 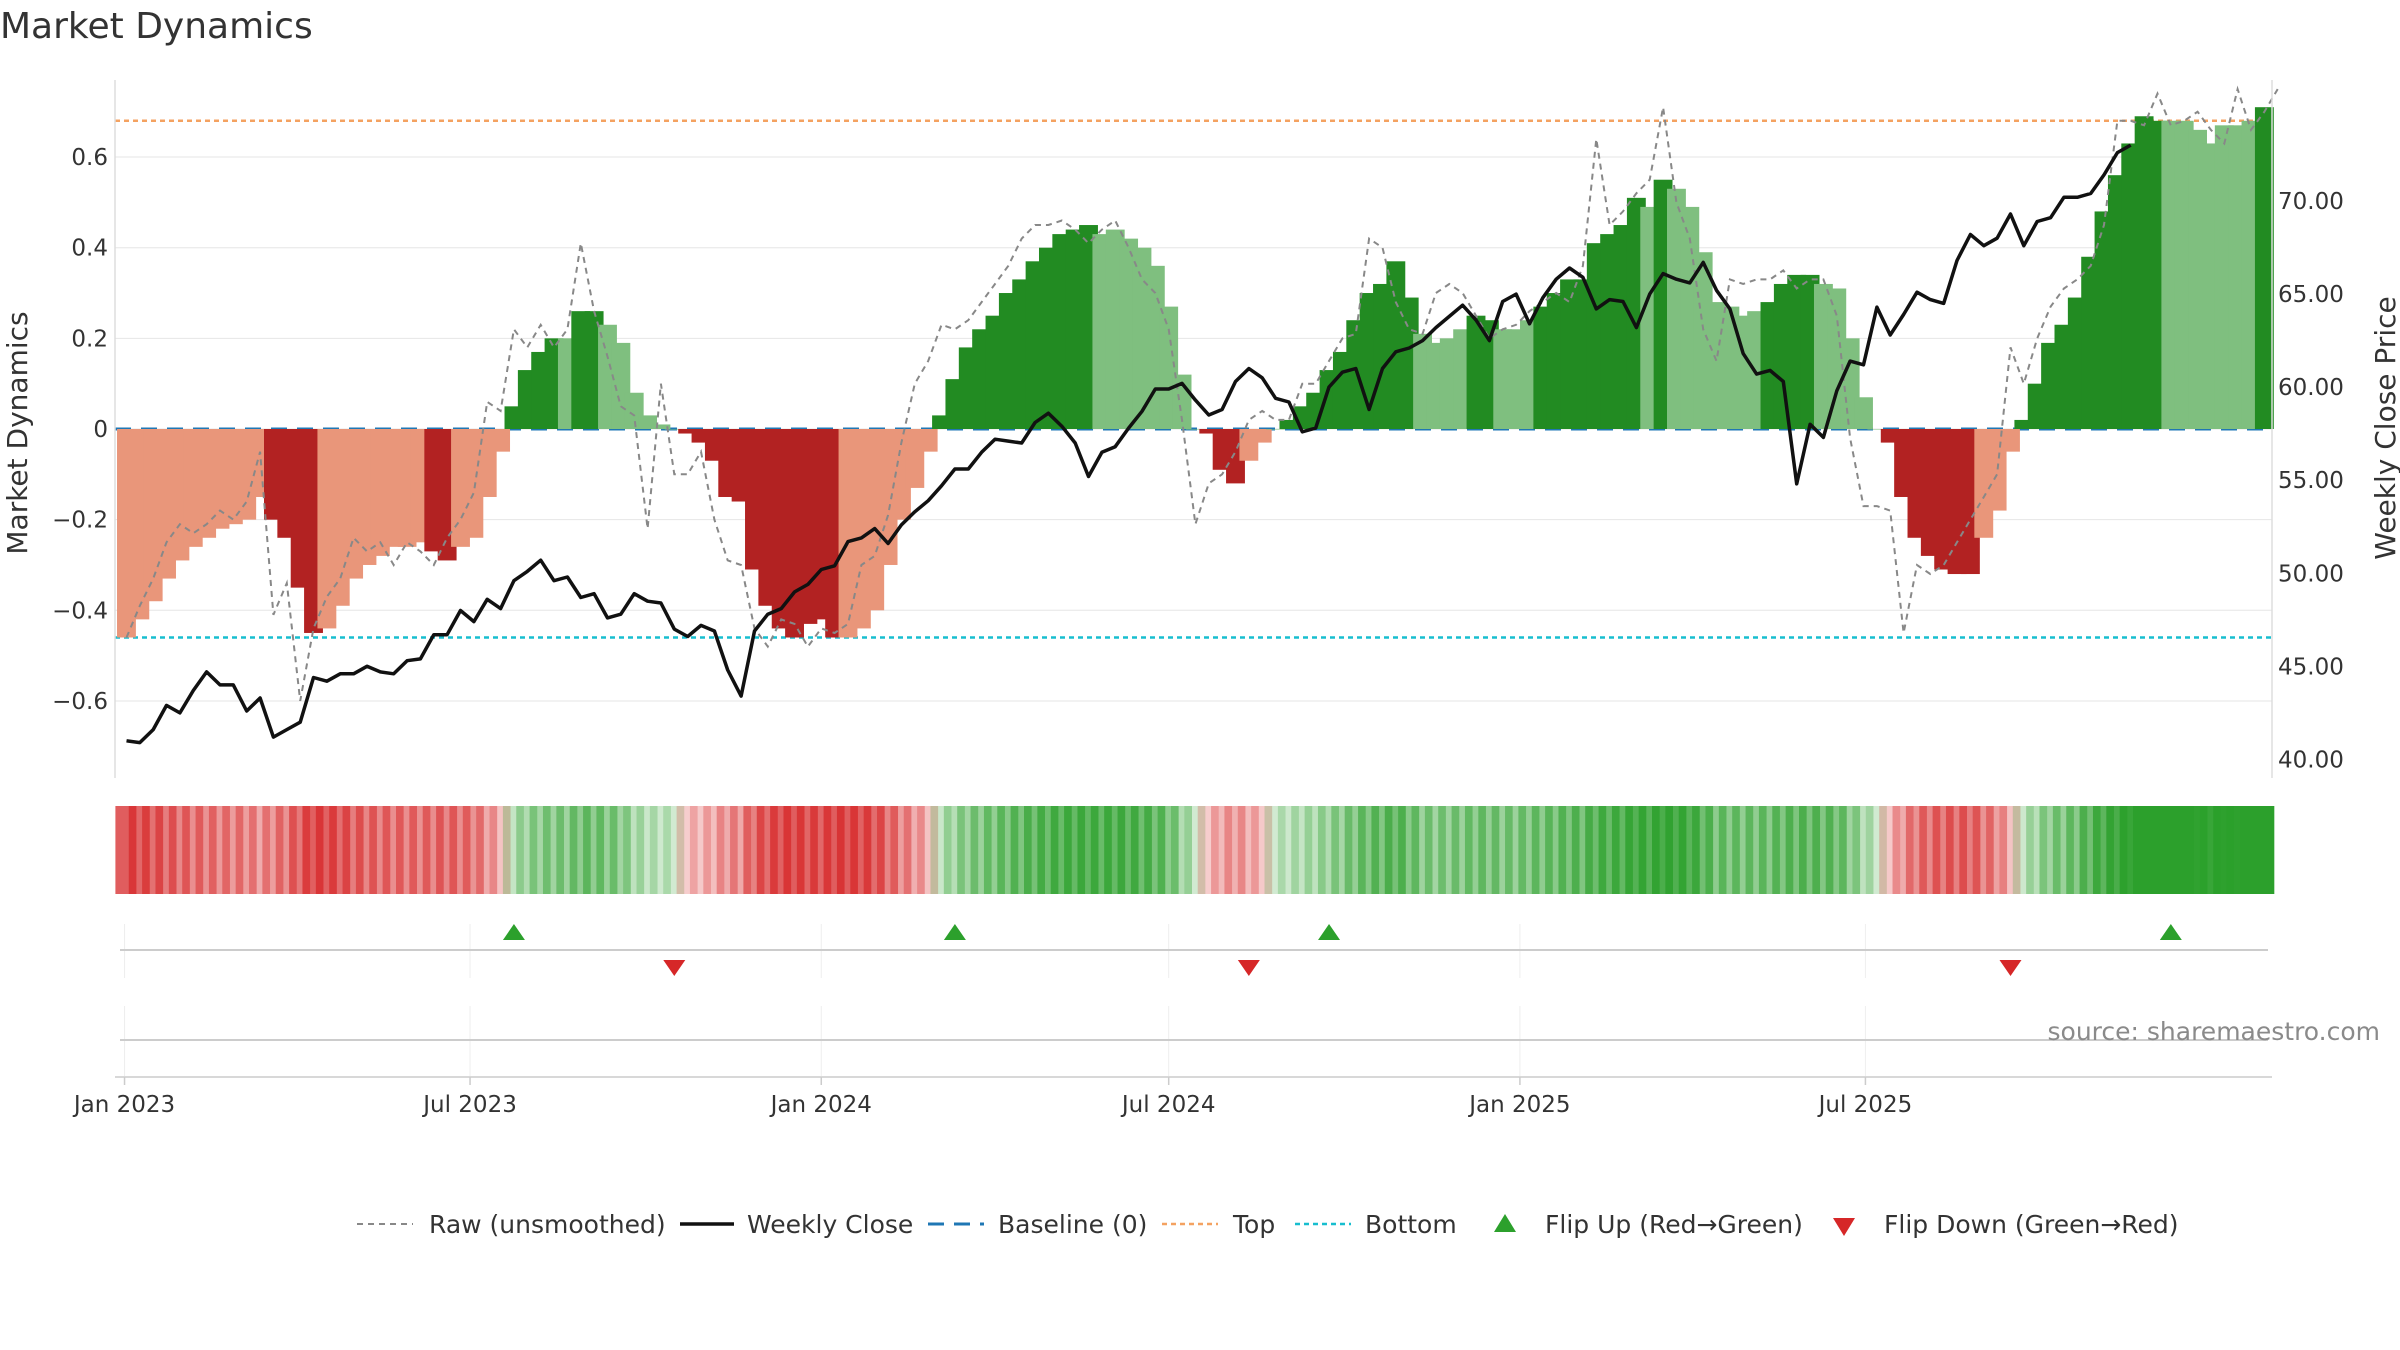 What do you see at coordinates (830, 1224) in the screenshot?
I see `legend-close-label: Weekly Close` at bounding box center [830, 1224].